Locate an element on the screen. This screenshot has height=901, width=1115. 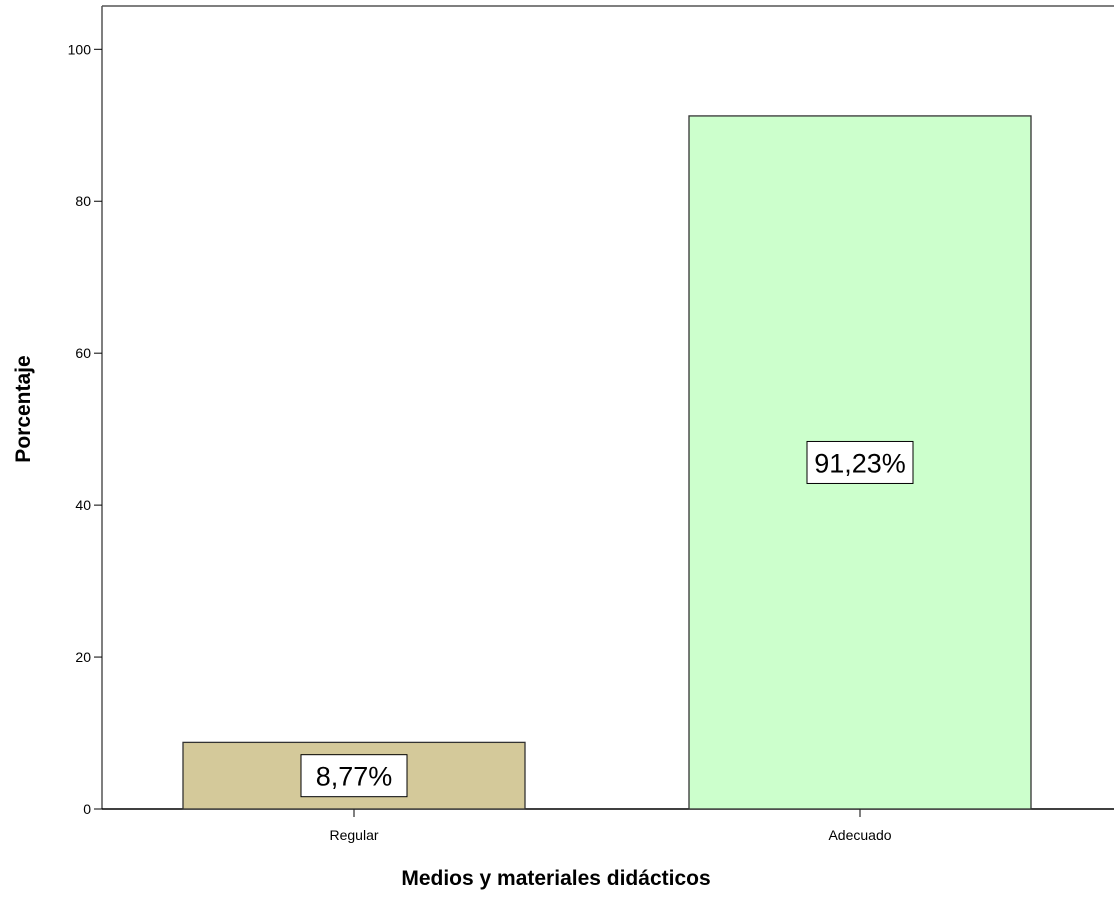
y-tick-label: 40 is located at coordinates (83, 505).